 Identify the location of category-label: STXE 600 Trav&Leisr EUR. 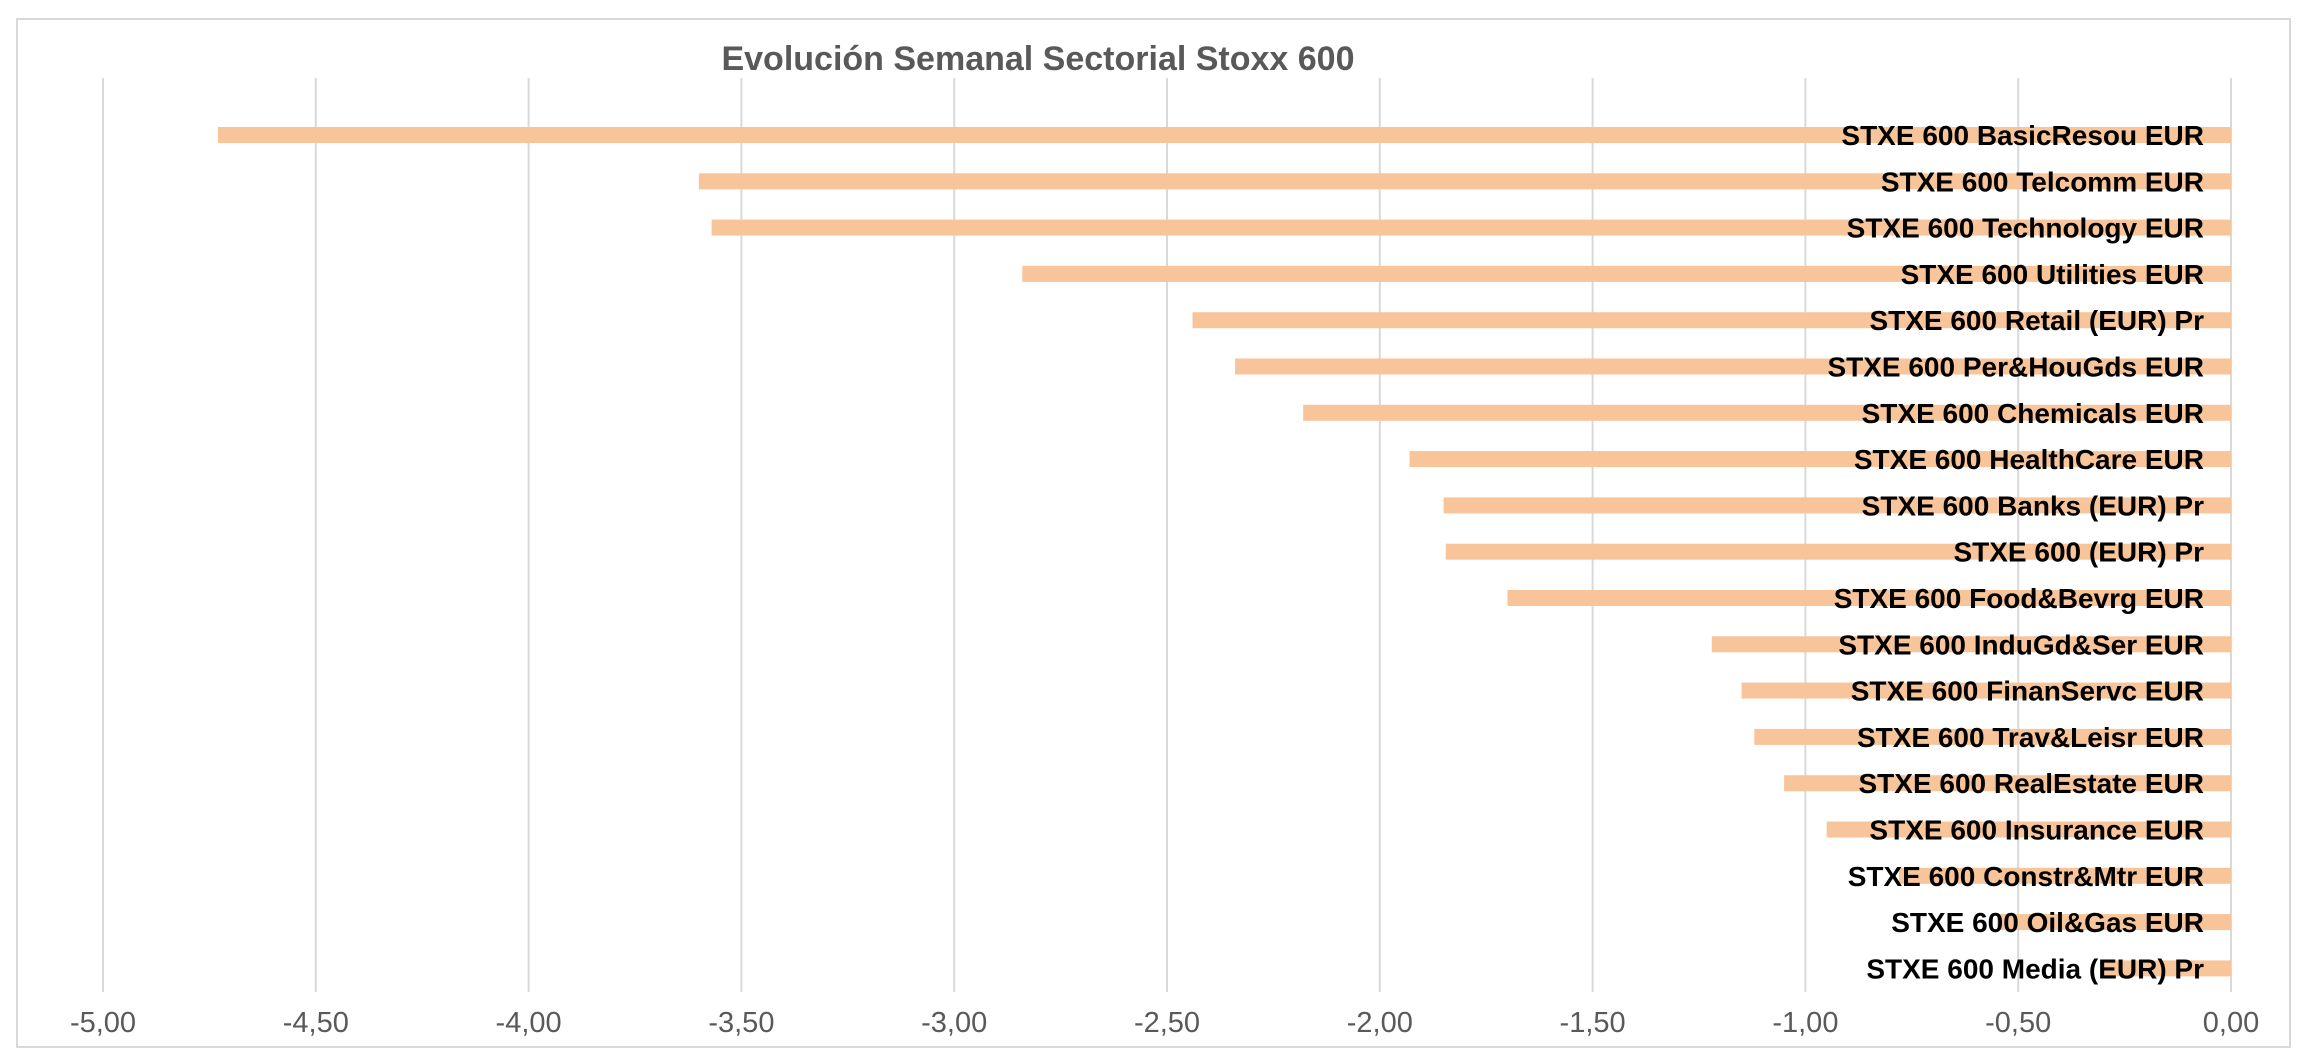
(2030, 737).